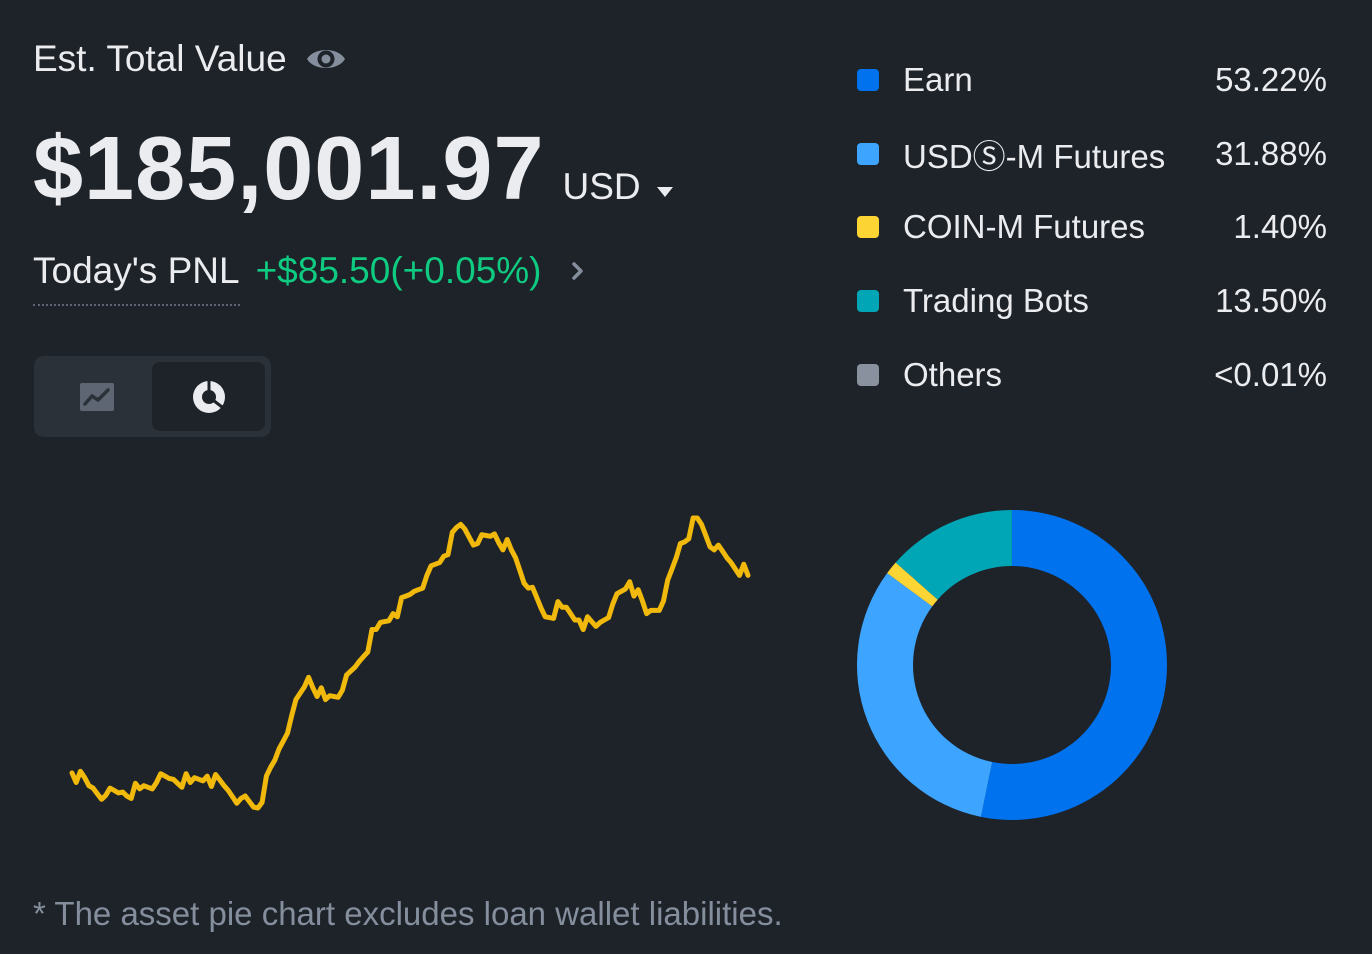 Image resolution: width=1372 pixels, height=954 pixels. What do you see at coordinates (289, 169) in the screenshot?
I see `total-balance: $185,001.97` at bounding box center [289, 169].